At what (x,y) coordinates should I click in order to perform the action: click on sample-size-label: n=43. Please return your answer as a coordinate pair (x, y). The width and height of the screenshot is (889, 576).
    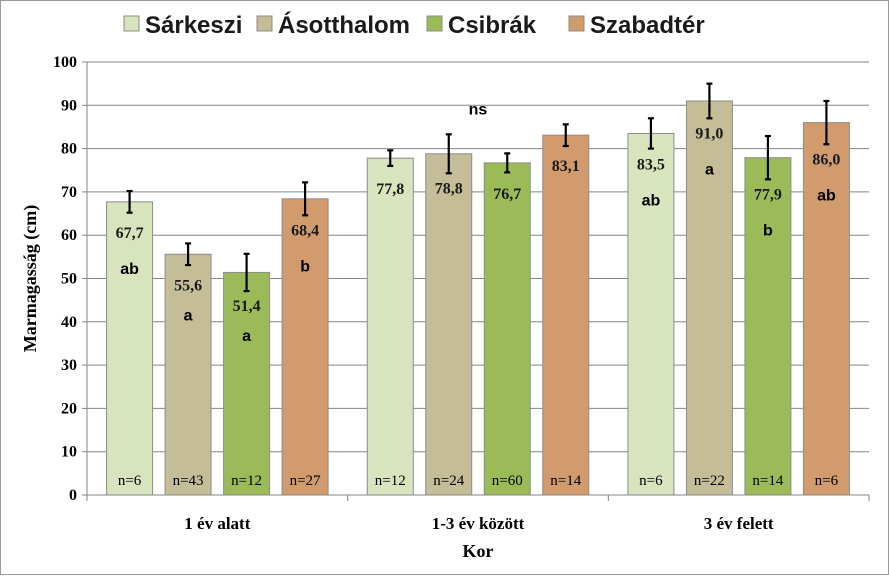
    Looking at the image, I should click on (188, 481).